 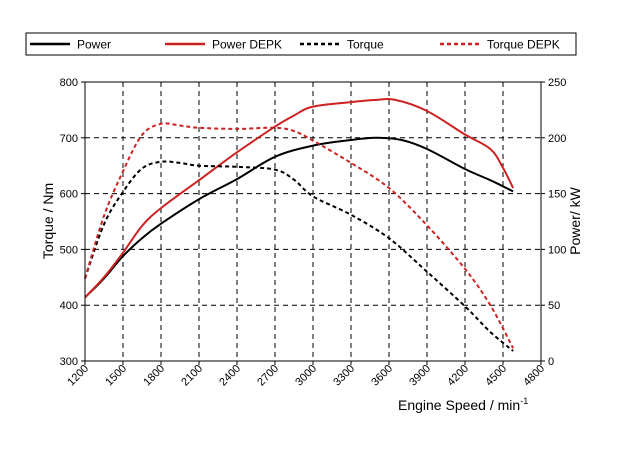 What do you see at coordinates (192, 376) in the screenshot?
I see `x-tick-label-2100: 2100` at bounding box center [192, 376].